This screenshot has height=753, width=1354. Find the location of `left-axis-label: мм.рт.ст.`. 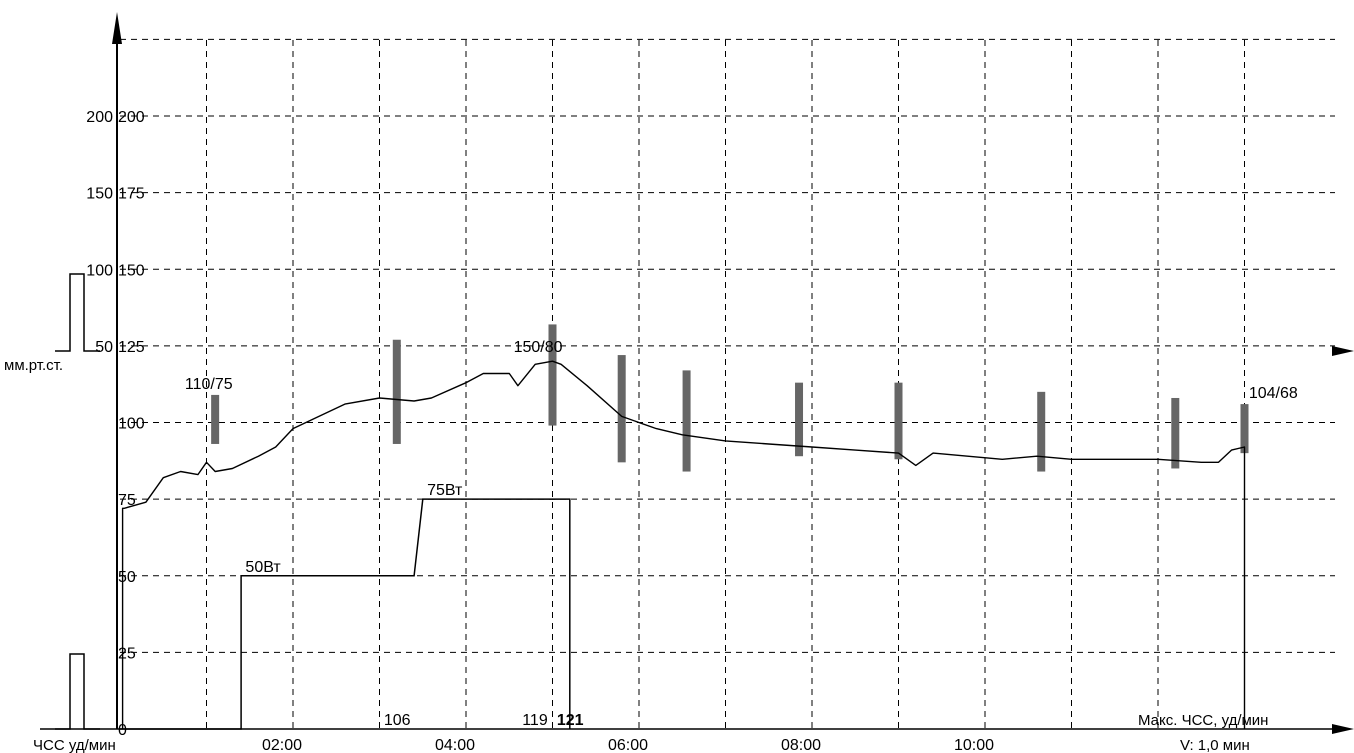

left-axis-label: мм.рт.ст. is located at coordinates (33, 365).